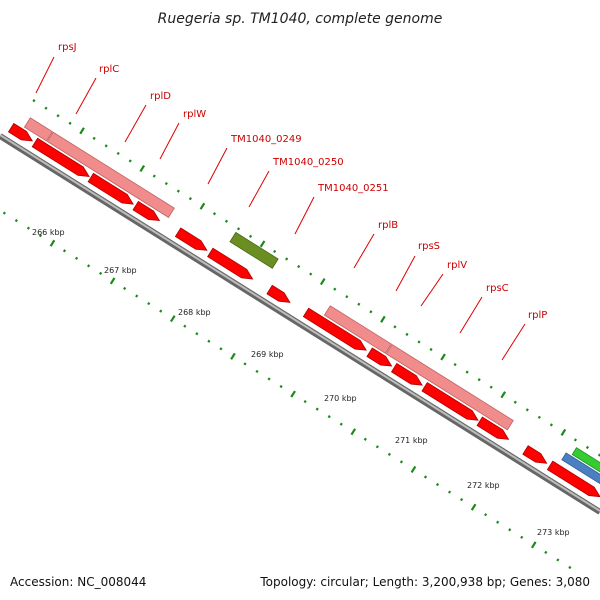 This screenshot has height=600, width=600. I want to click on kbp-label: 269 kbp, so click(267, 354).